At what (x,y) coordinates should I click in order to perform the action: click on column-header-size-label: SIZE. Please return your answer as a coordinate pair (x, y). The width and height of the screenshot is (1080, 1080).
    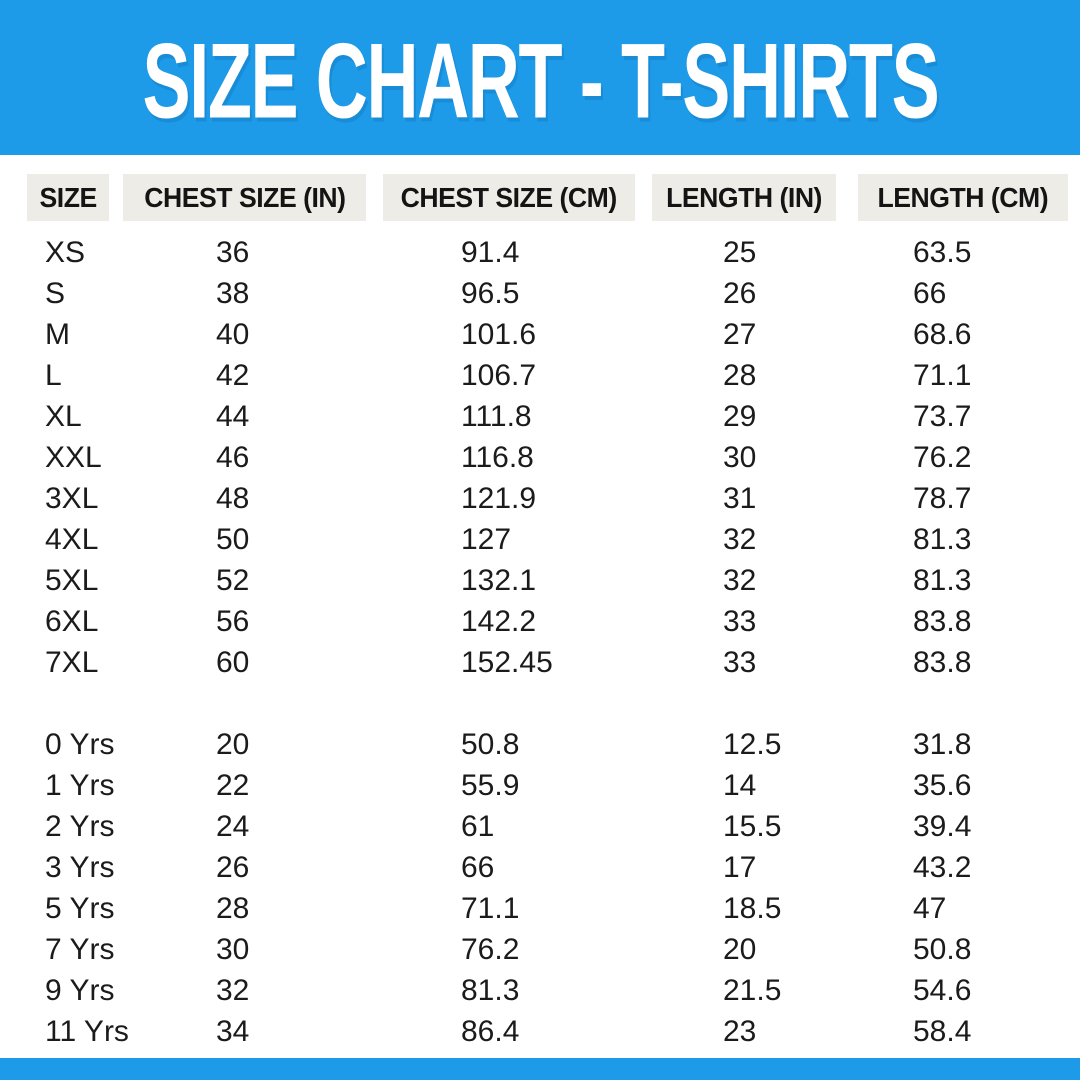
    Looking at the image, I should click on (68, 197).